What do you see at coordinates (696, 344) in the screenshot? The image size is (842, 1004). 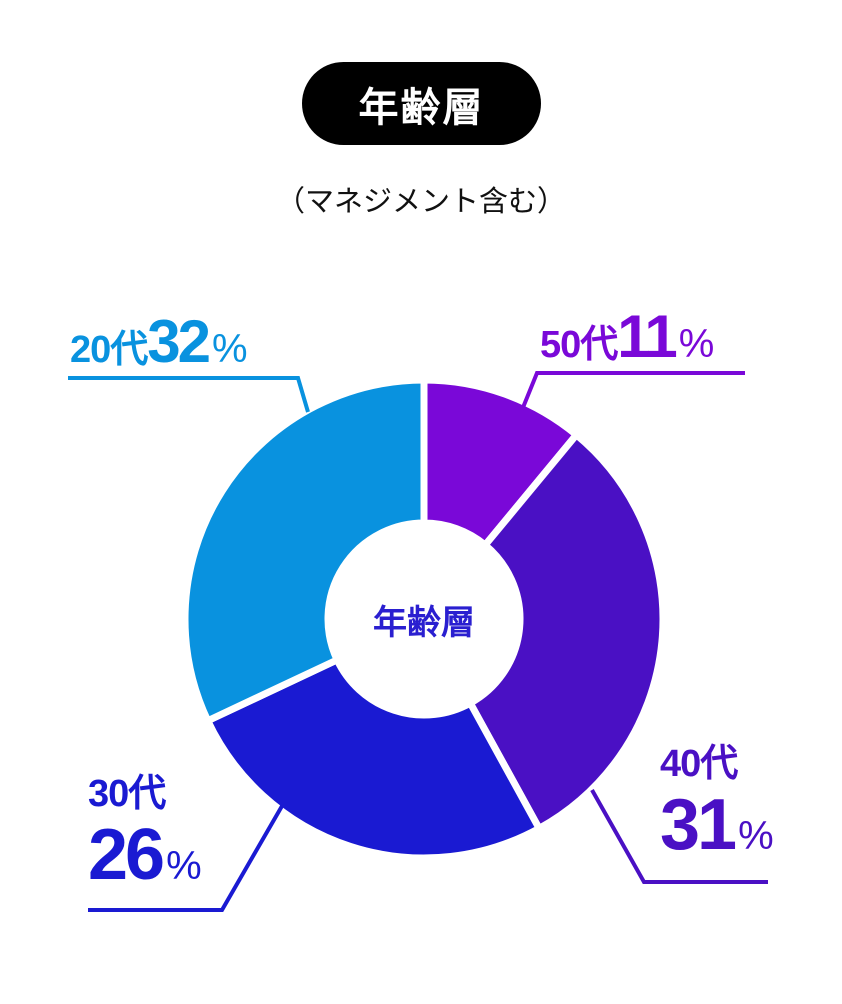 I see `label-50s-unit: %` at bounding box center [696, 344].